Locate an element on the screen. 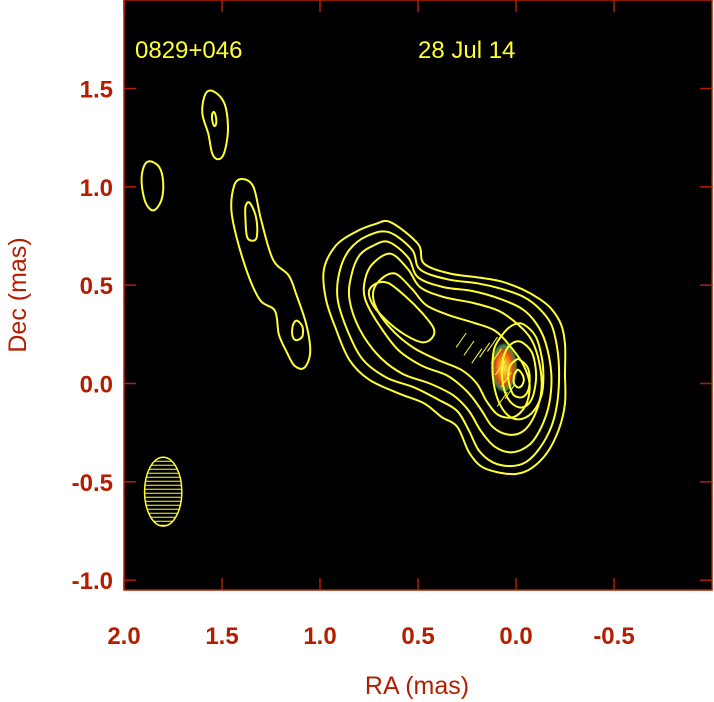  y-tick-label: -1.0 is located at coordinates (92, 581).